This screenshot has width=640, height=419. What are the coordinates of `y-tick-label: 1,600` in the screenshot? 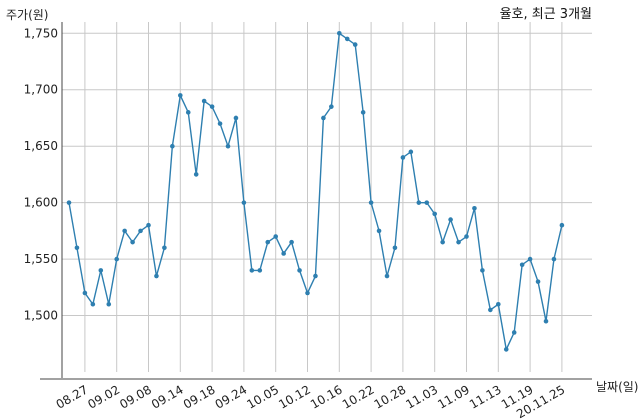 It's located at (41, 203).